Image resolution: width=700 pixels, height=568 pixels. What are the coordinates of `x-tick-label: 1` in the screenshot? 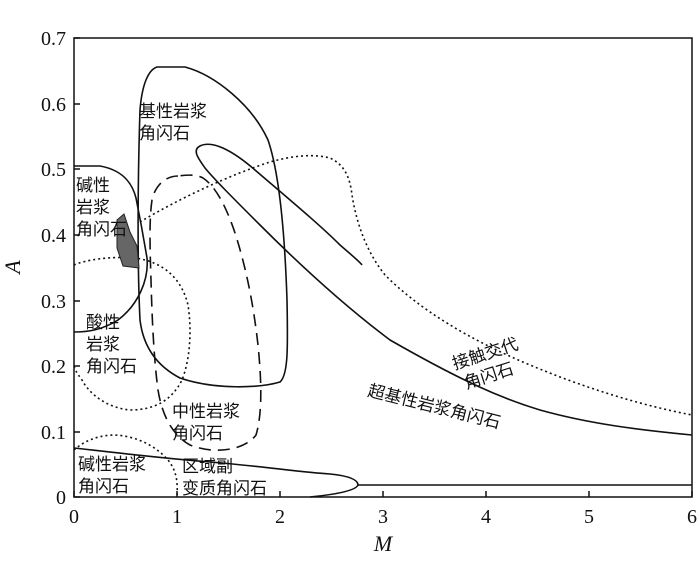 It's located at (177, 517).